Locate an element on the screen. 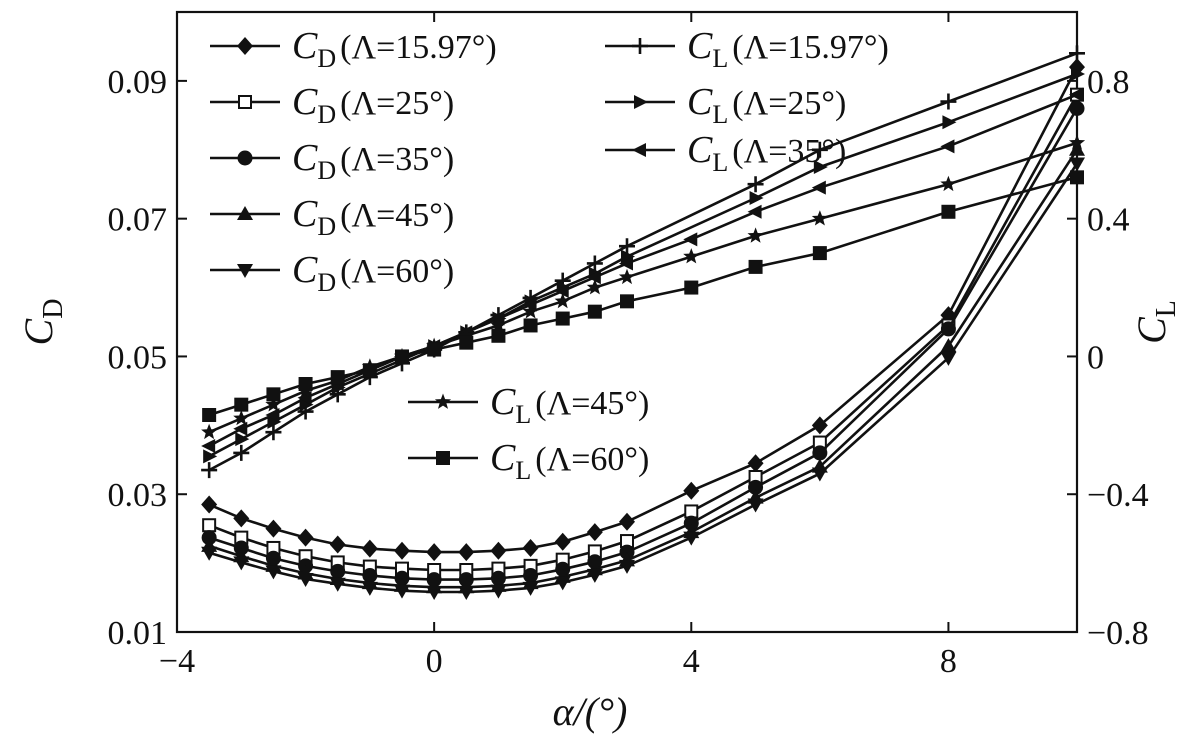 This screenshot has height=743, width=1200. legend-label: CL (Λ=60°) is located at coordinates (569, 461).